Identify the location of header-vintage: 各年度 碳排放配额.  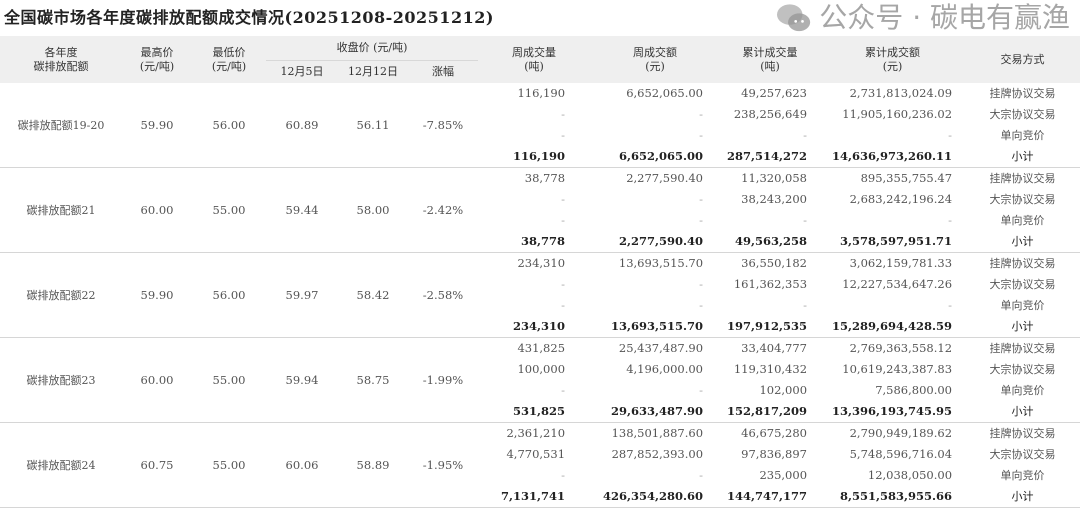
(61, 59).